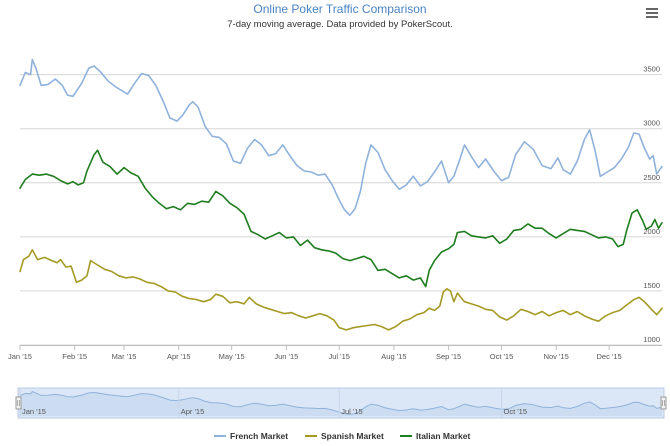  What do you see at coordinates (18, 403) in the screenshot?
I see `navigator-left-handle` at bounding box center [18, 403].